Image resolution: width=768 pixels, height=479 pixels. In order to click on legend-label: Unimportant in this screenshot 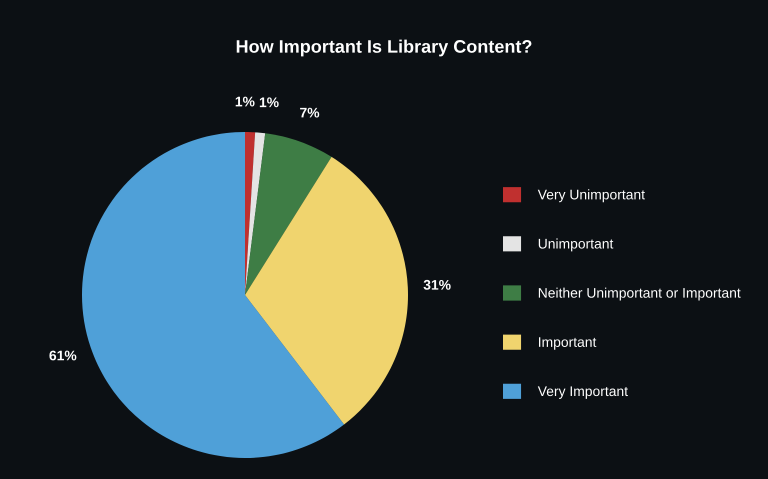, I will do `click(576, 245)`.